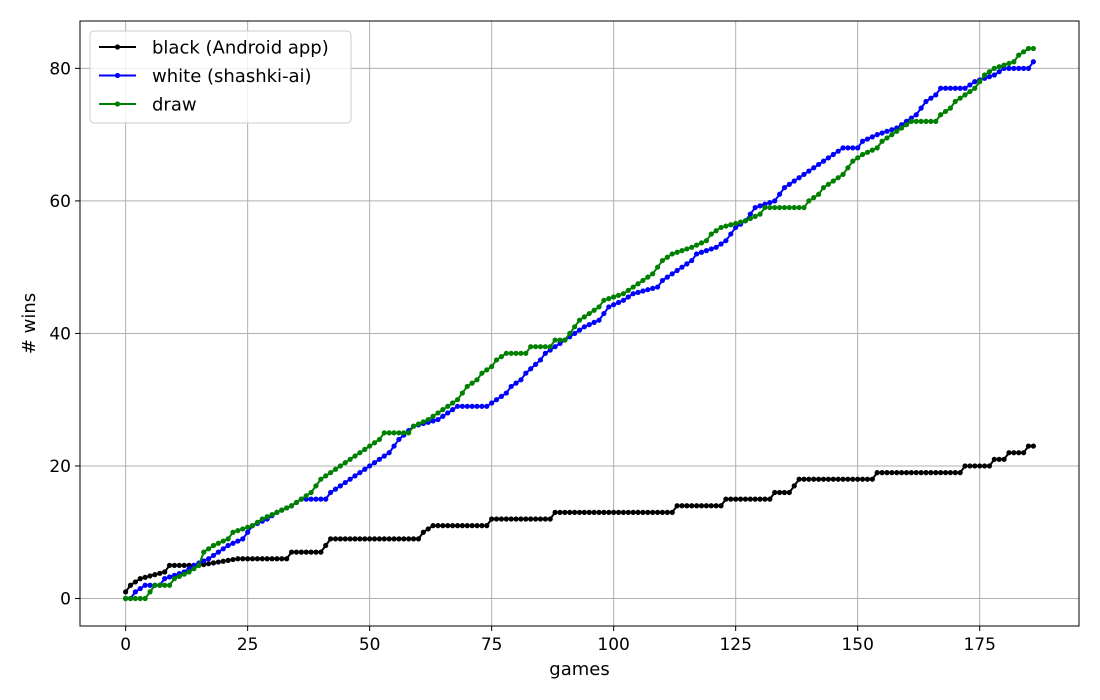  What do you see at coordinates (65, 600) in the screenshot?
I see `y-tick-label: 0` at bounding box center [65, 600].